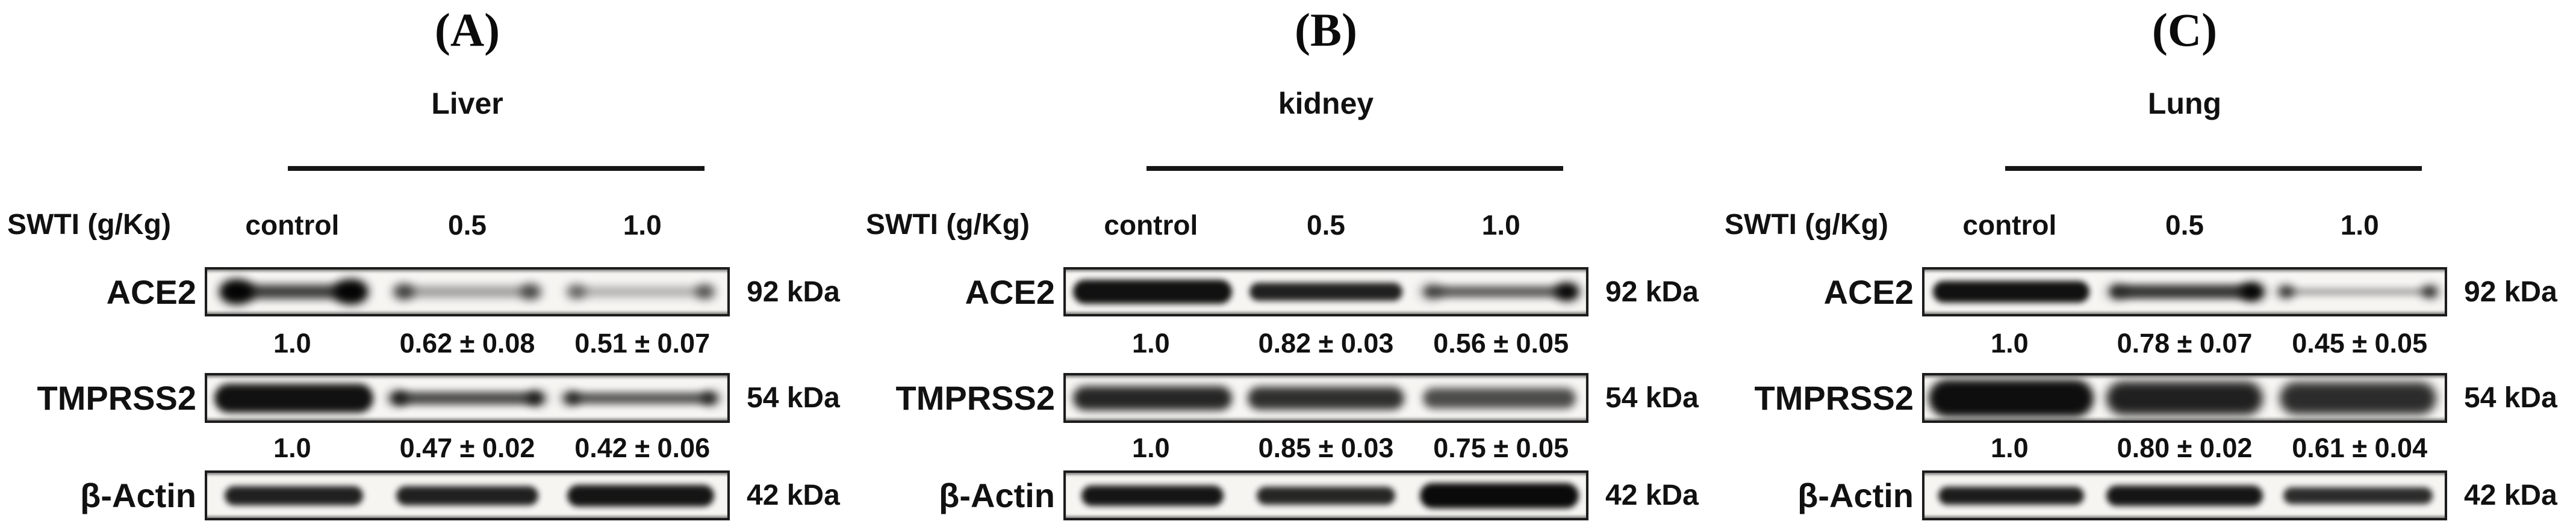  Describe the element at coordinates (1326, 30) in the screenshot. I see `panel-letter: (B)` at that location.